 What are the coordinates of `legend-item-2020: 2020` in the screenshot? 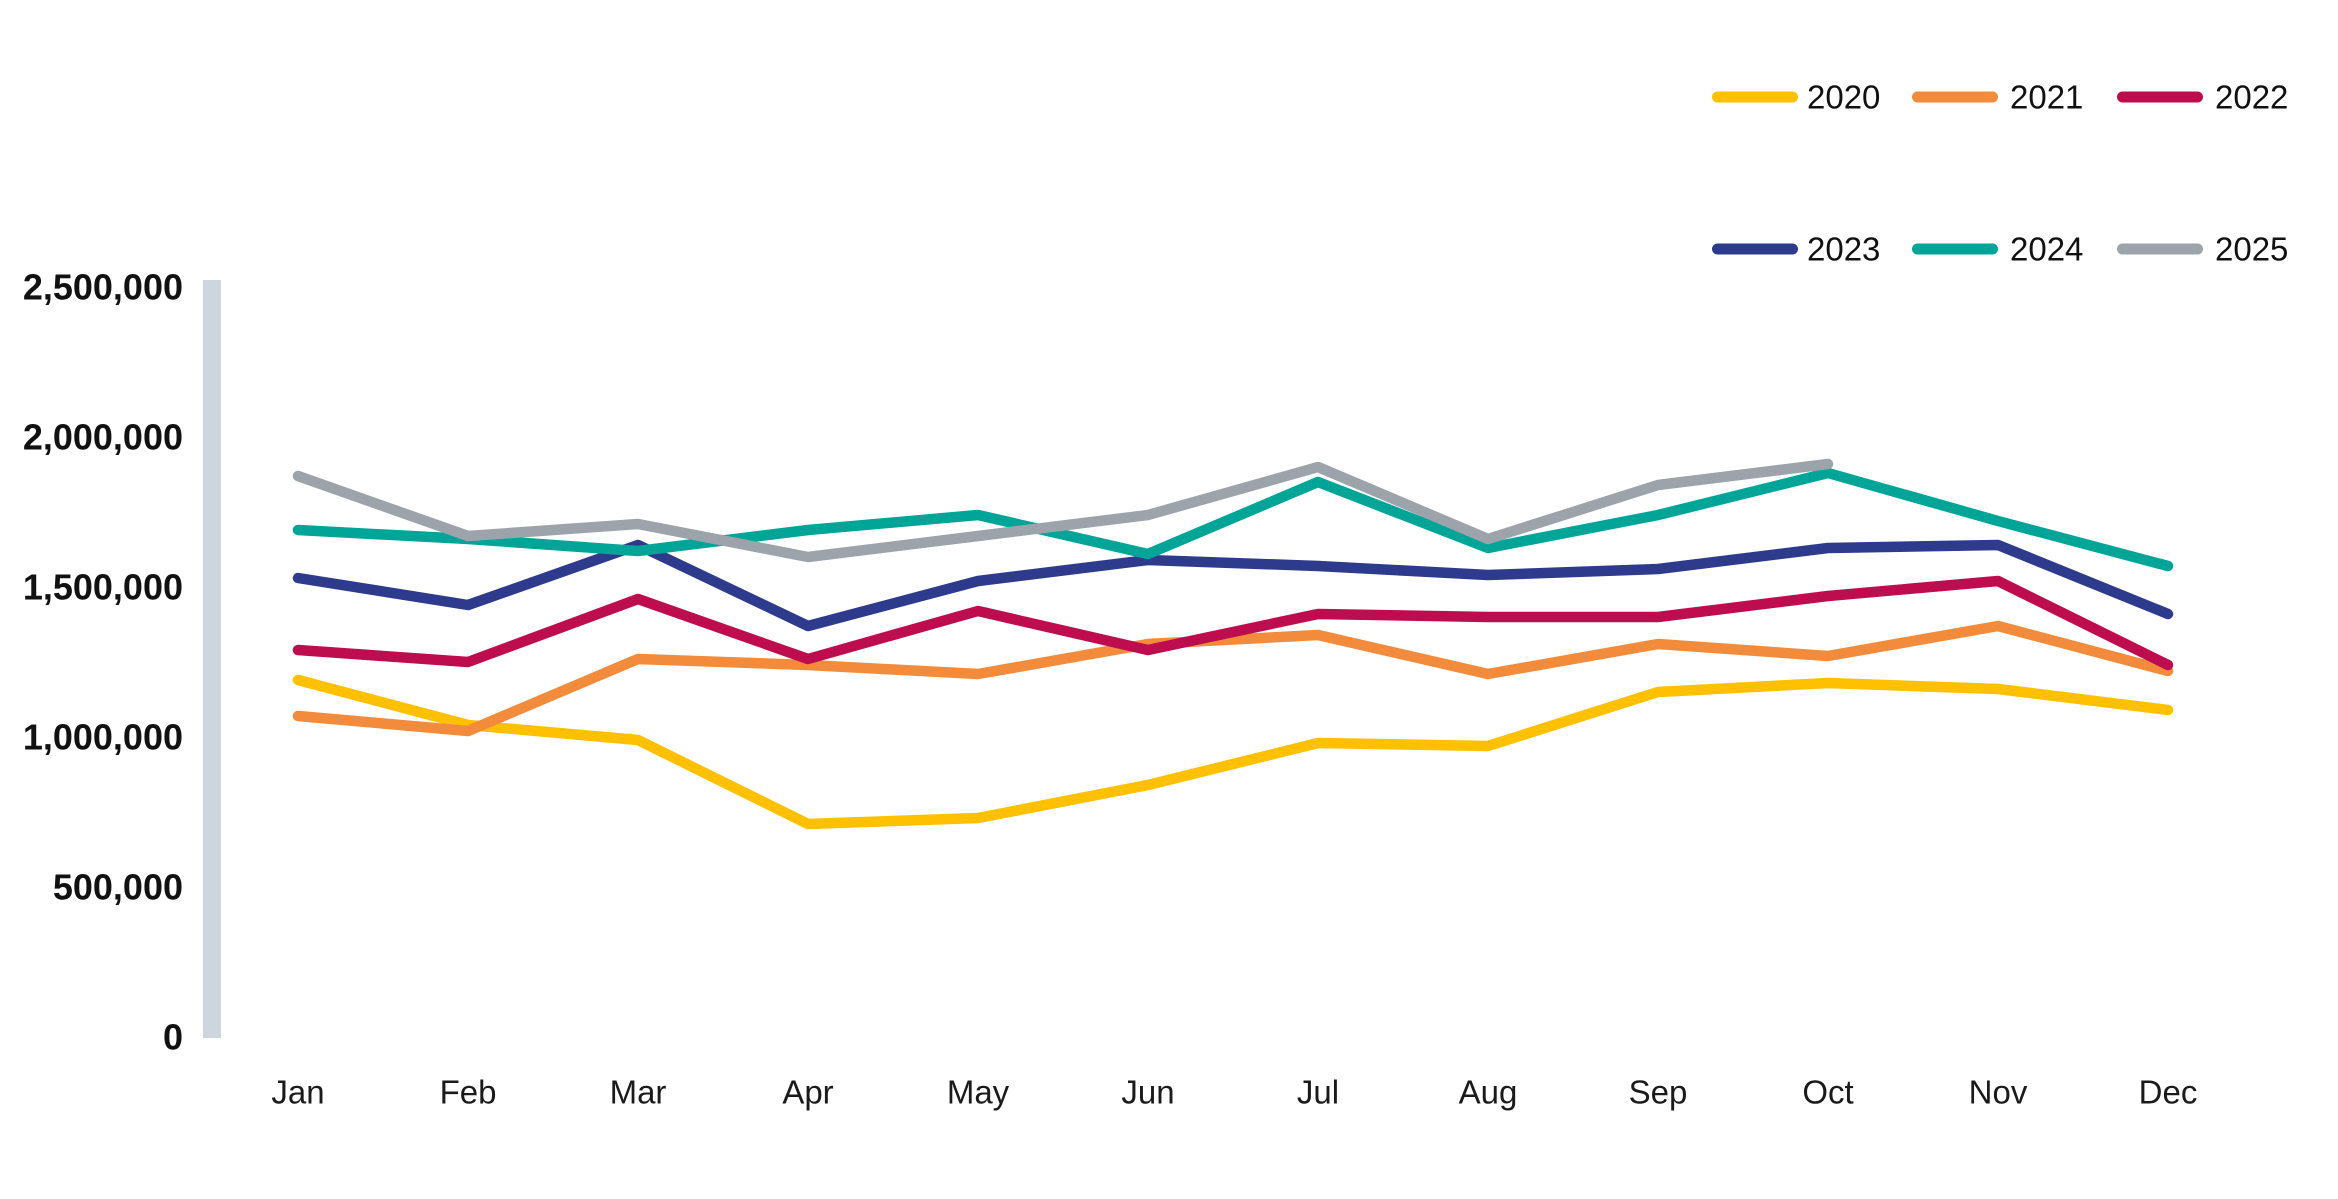 It's located at (1796, 97).